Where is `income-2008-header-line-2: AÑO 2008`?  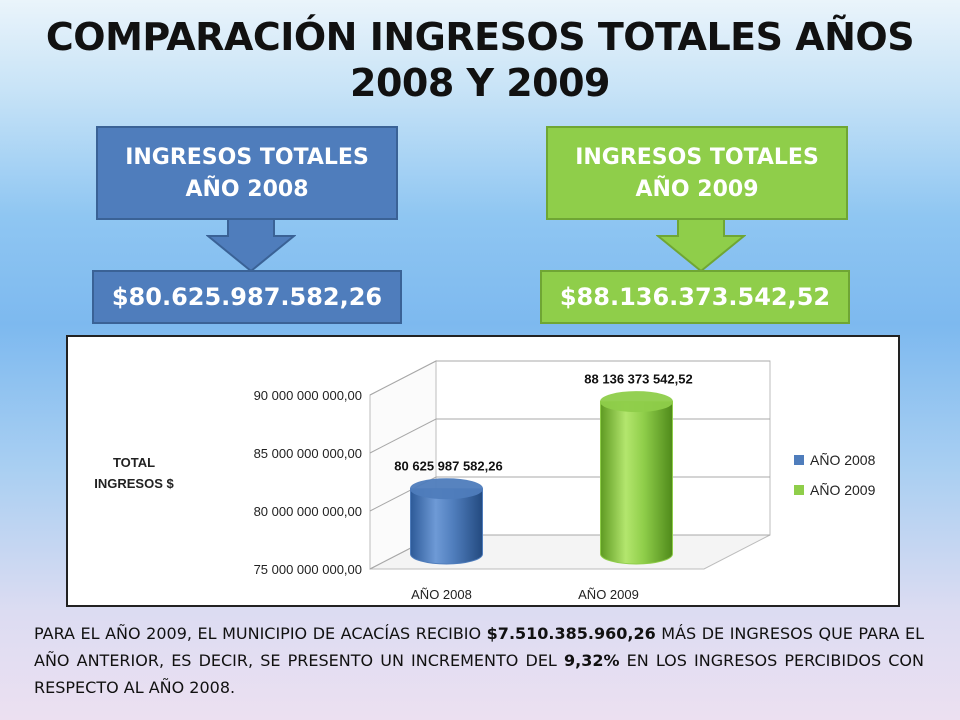 income-2008-header-line-2: AÑO 2008 is located at coordinates (247, 189).